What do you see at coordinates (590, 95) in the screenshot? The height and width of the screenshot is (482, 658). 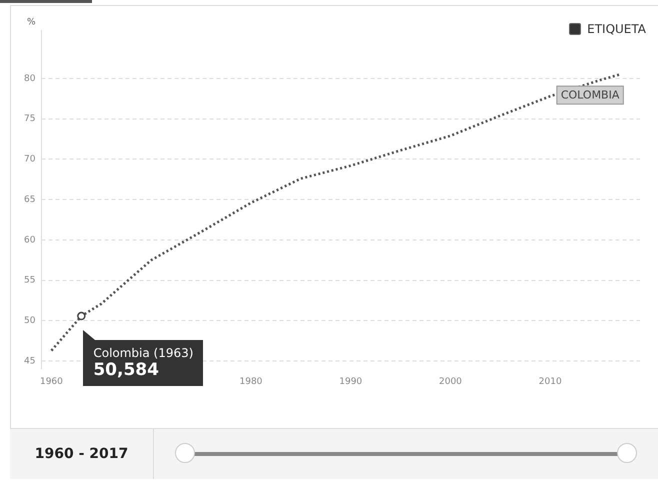 I see `series-label: COLOMBIA` at bounding box center [590, 95].